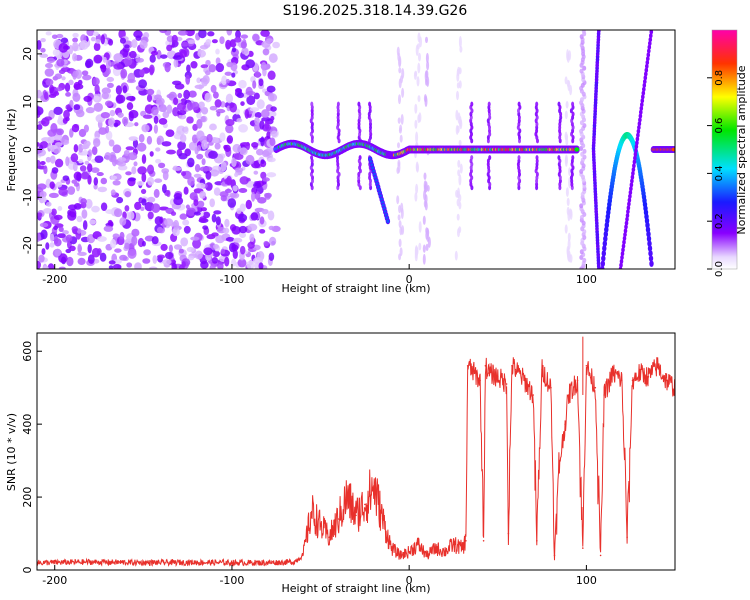  I want to click on colorbar-ticks: 0.0 0.2 0.4 0.6 0.8, so click(716, 173).